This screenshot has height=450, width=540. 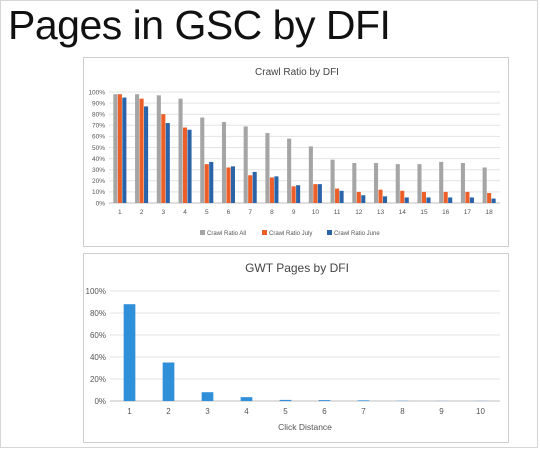 I want to click on y-tick-label: 90%, so click(x=98, y=103).